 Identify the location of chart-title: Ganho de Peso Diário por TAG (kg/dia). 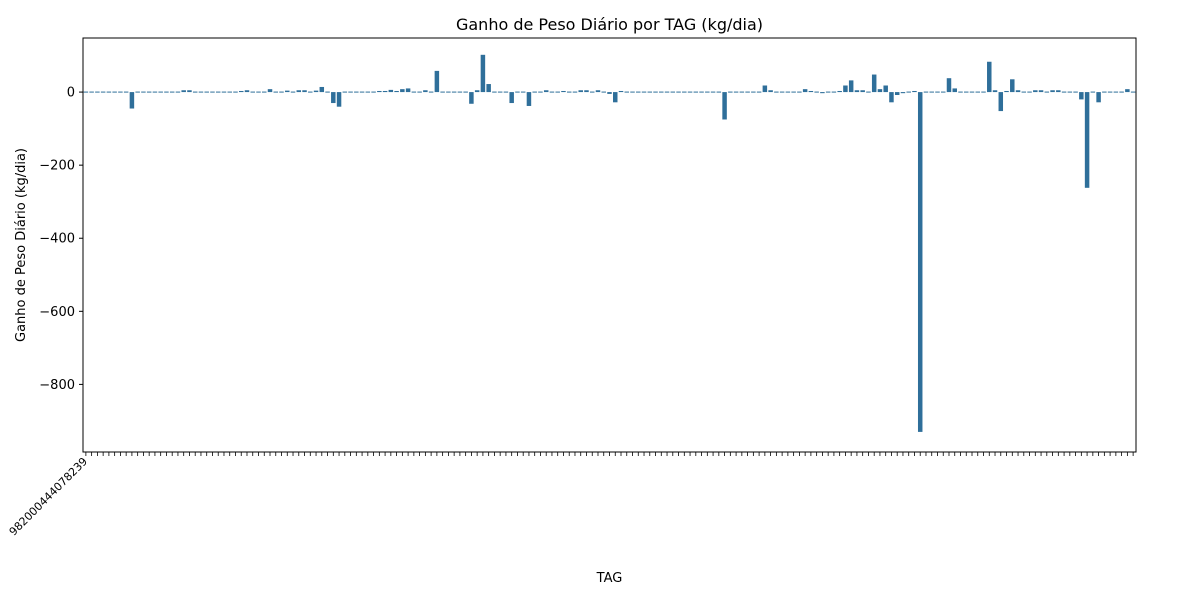
(609, 24).